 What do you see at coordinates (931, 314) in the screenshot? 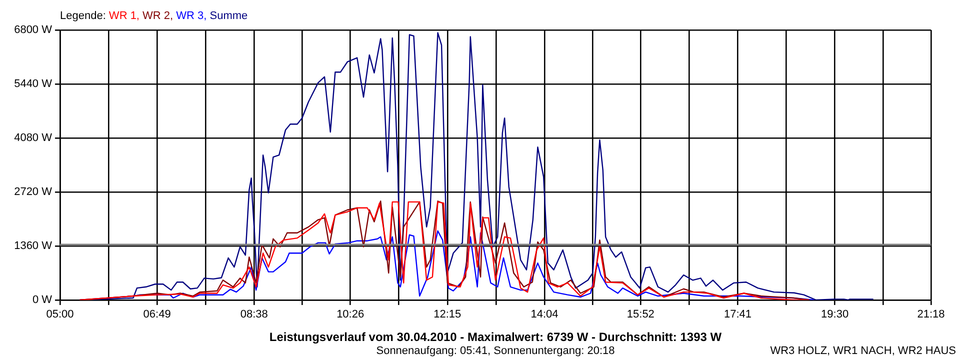
I see `x-tick-label: 21:18` at bounding box center [931, 314].